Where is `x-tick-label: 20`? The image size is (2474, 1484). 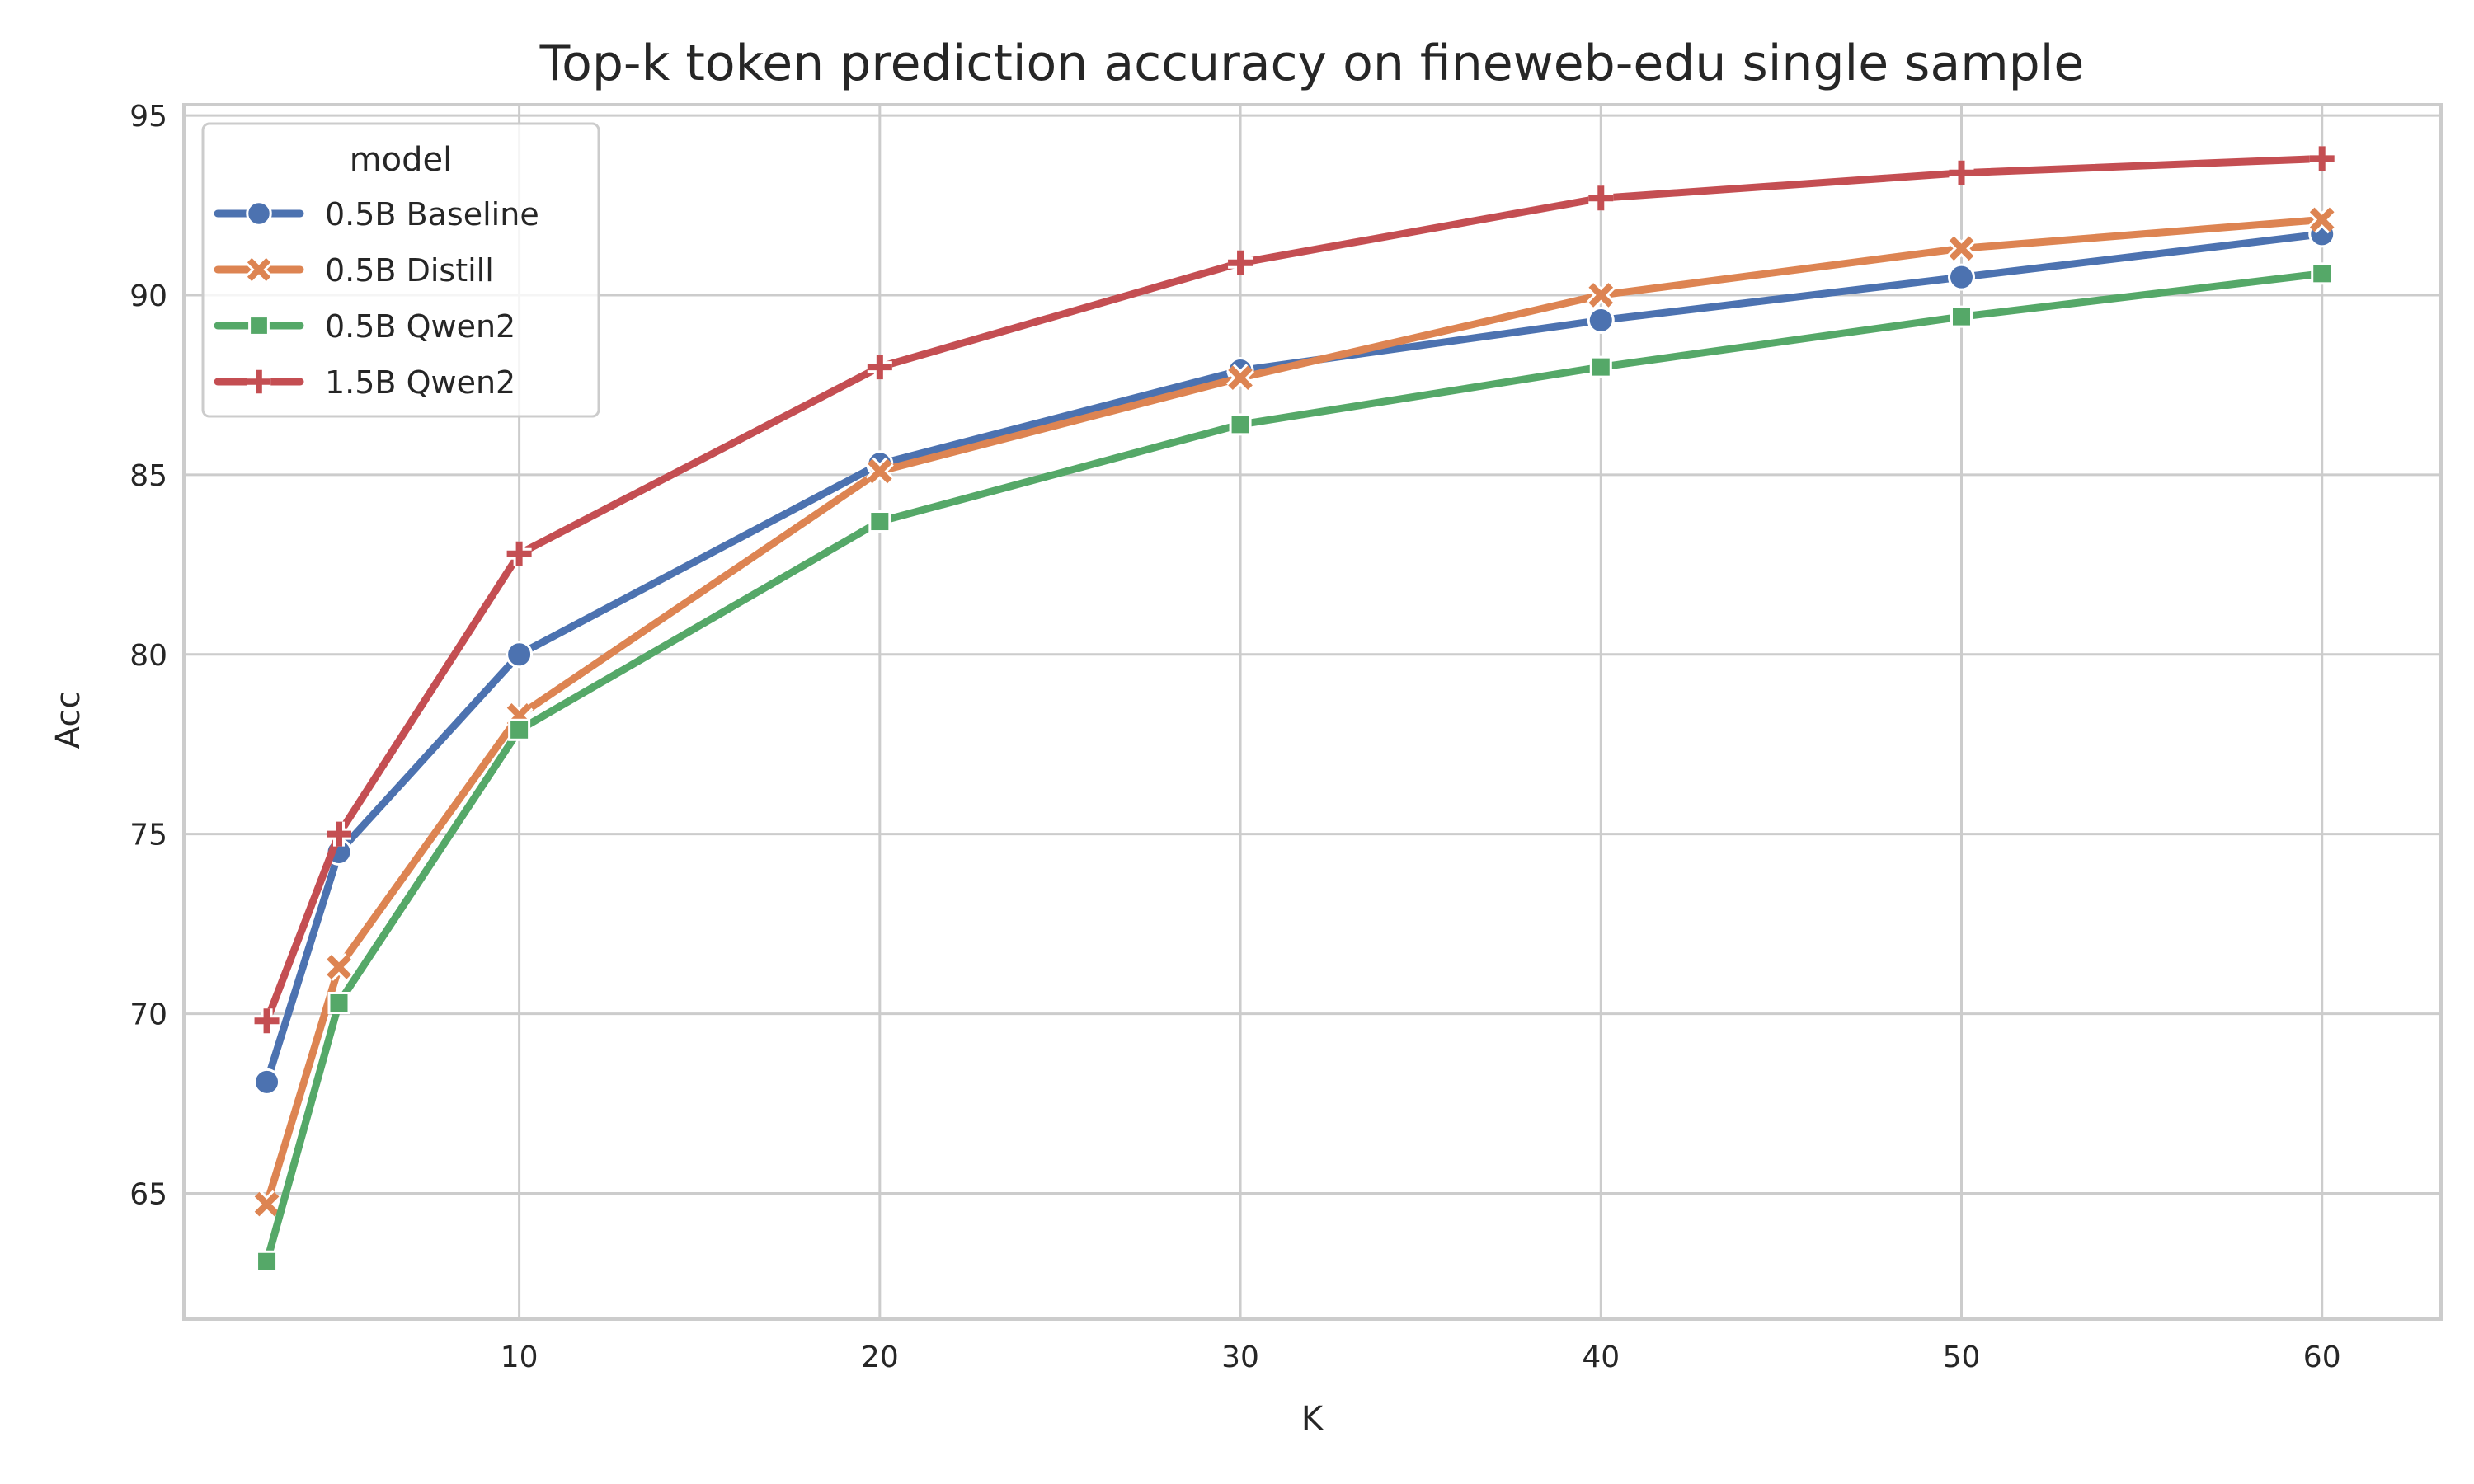 x-tick-label: 20 is located at coordinates (880, 1357).